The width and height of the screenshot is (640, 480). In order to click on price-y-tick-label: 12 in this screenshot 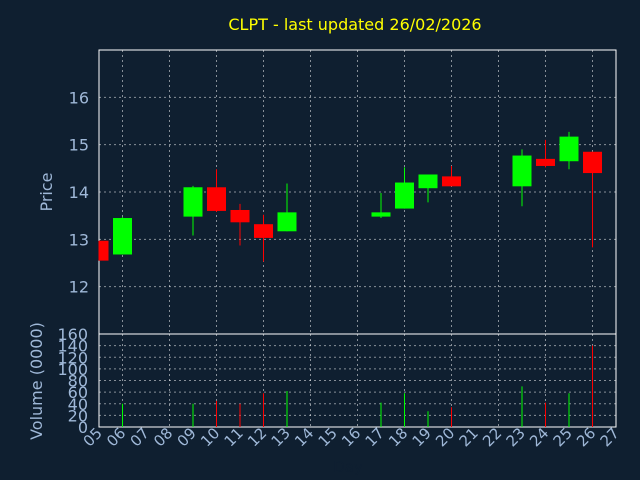, I will do `click(79, 287)`.